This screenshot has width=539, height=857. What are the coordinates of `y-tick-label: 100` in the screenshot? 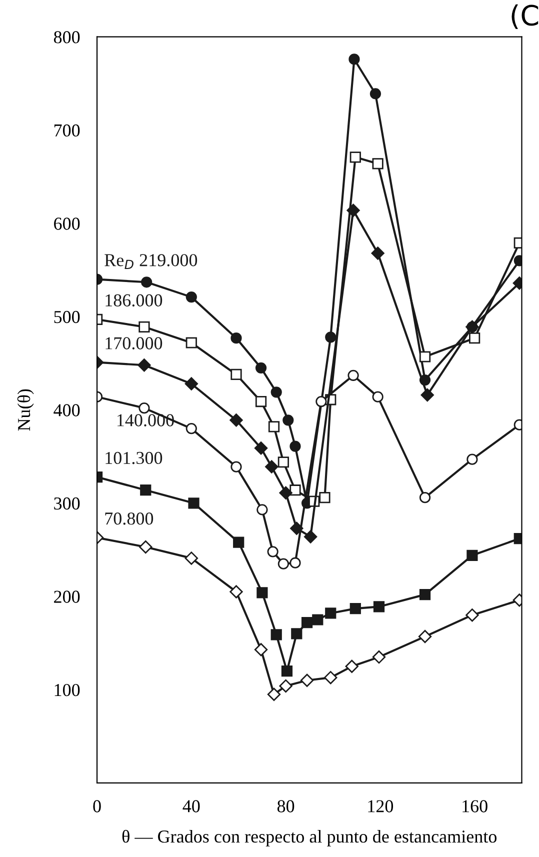 It's located at (67, 690).